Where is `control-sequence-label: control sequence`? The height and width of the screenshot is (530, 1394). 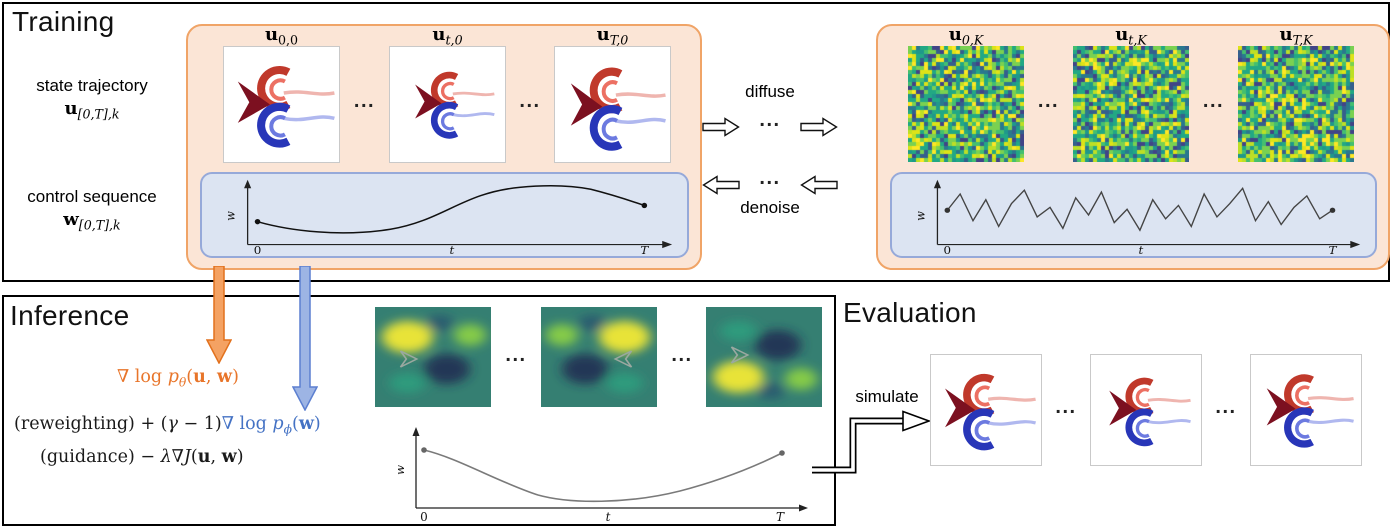 control-sequence-label: control sequence is located at coordinates (92, 196).